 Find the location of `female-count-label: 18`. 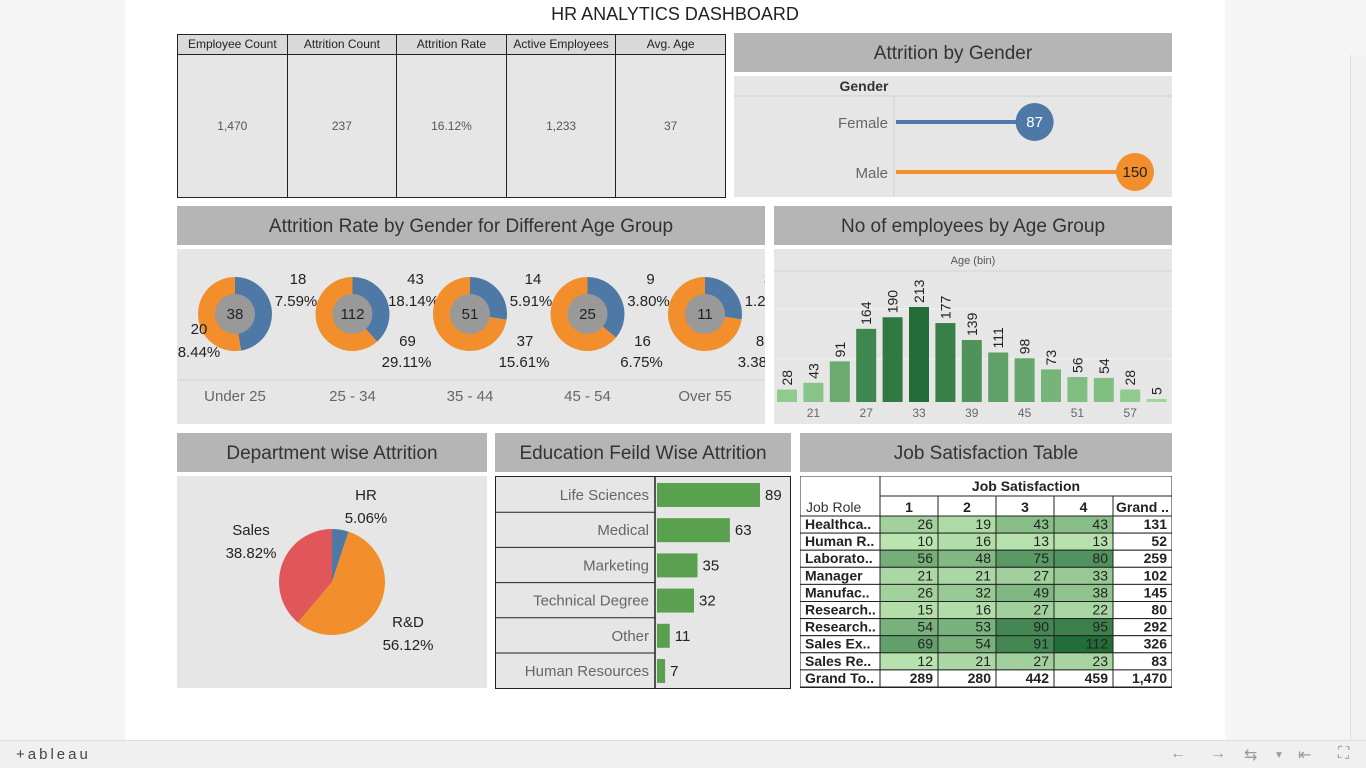

female-count-label: 18 is located at coordinates (298, 279).